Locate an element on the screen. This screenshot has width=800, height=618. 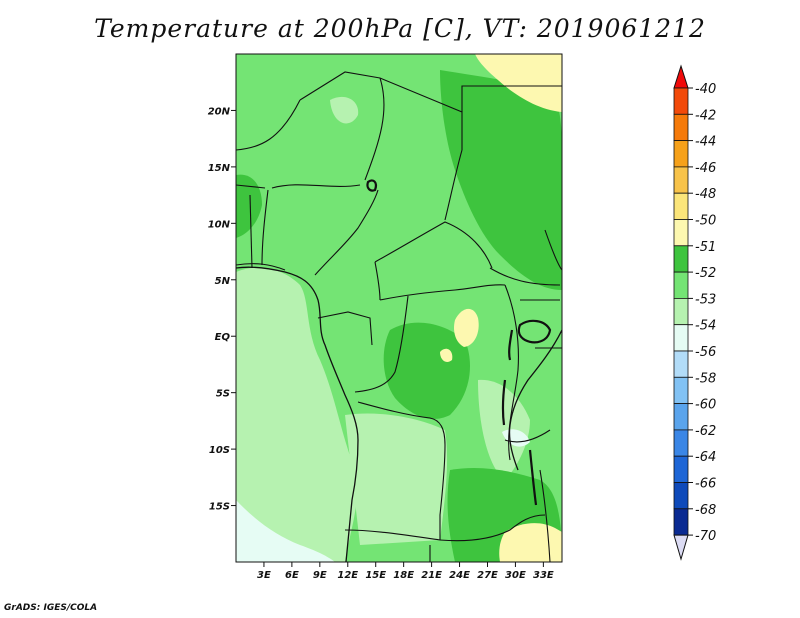
colorbar-label: -62 is located at coordinates (705, 431).